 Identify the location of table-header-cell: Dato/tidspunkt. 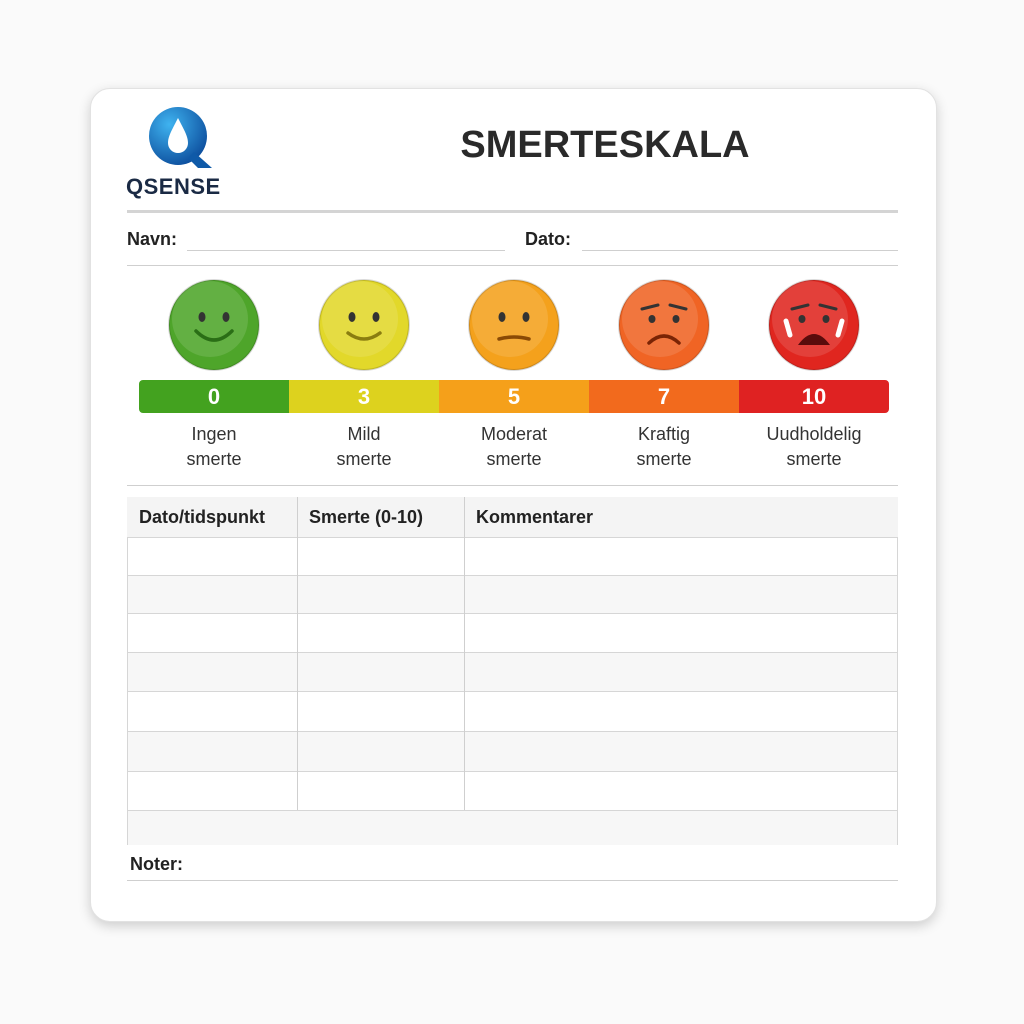
(202, 517).